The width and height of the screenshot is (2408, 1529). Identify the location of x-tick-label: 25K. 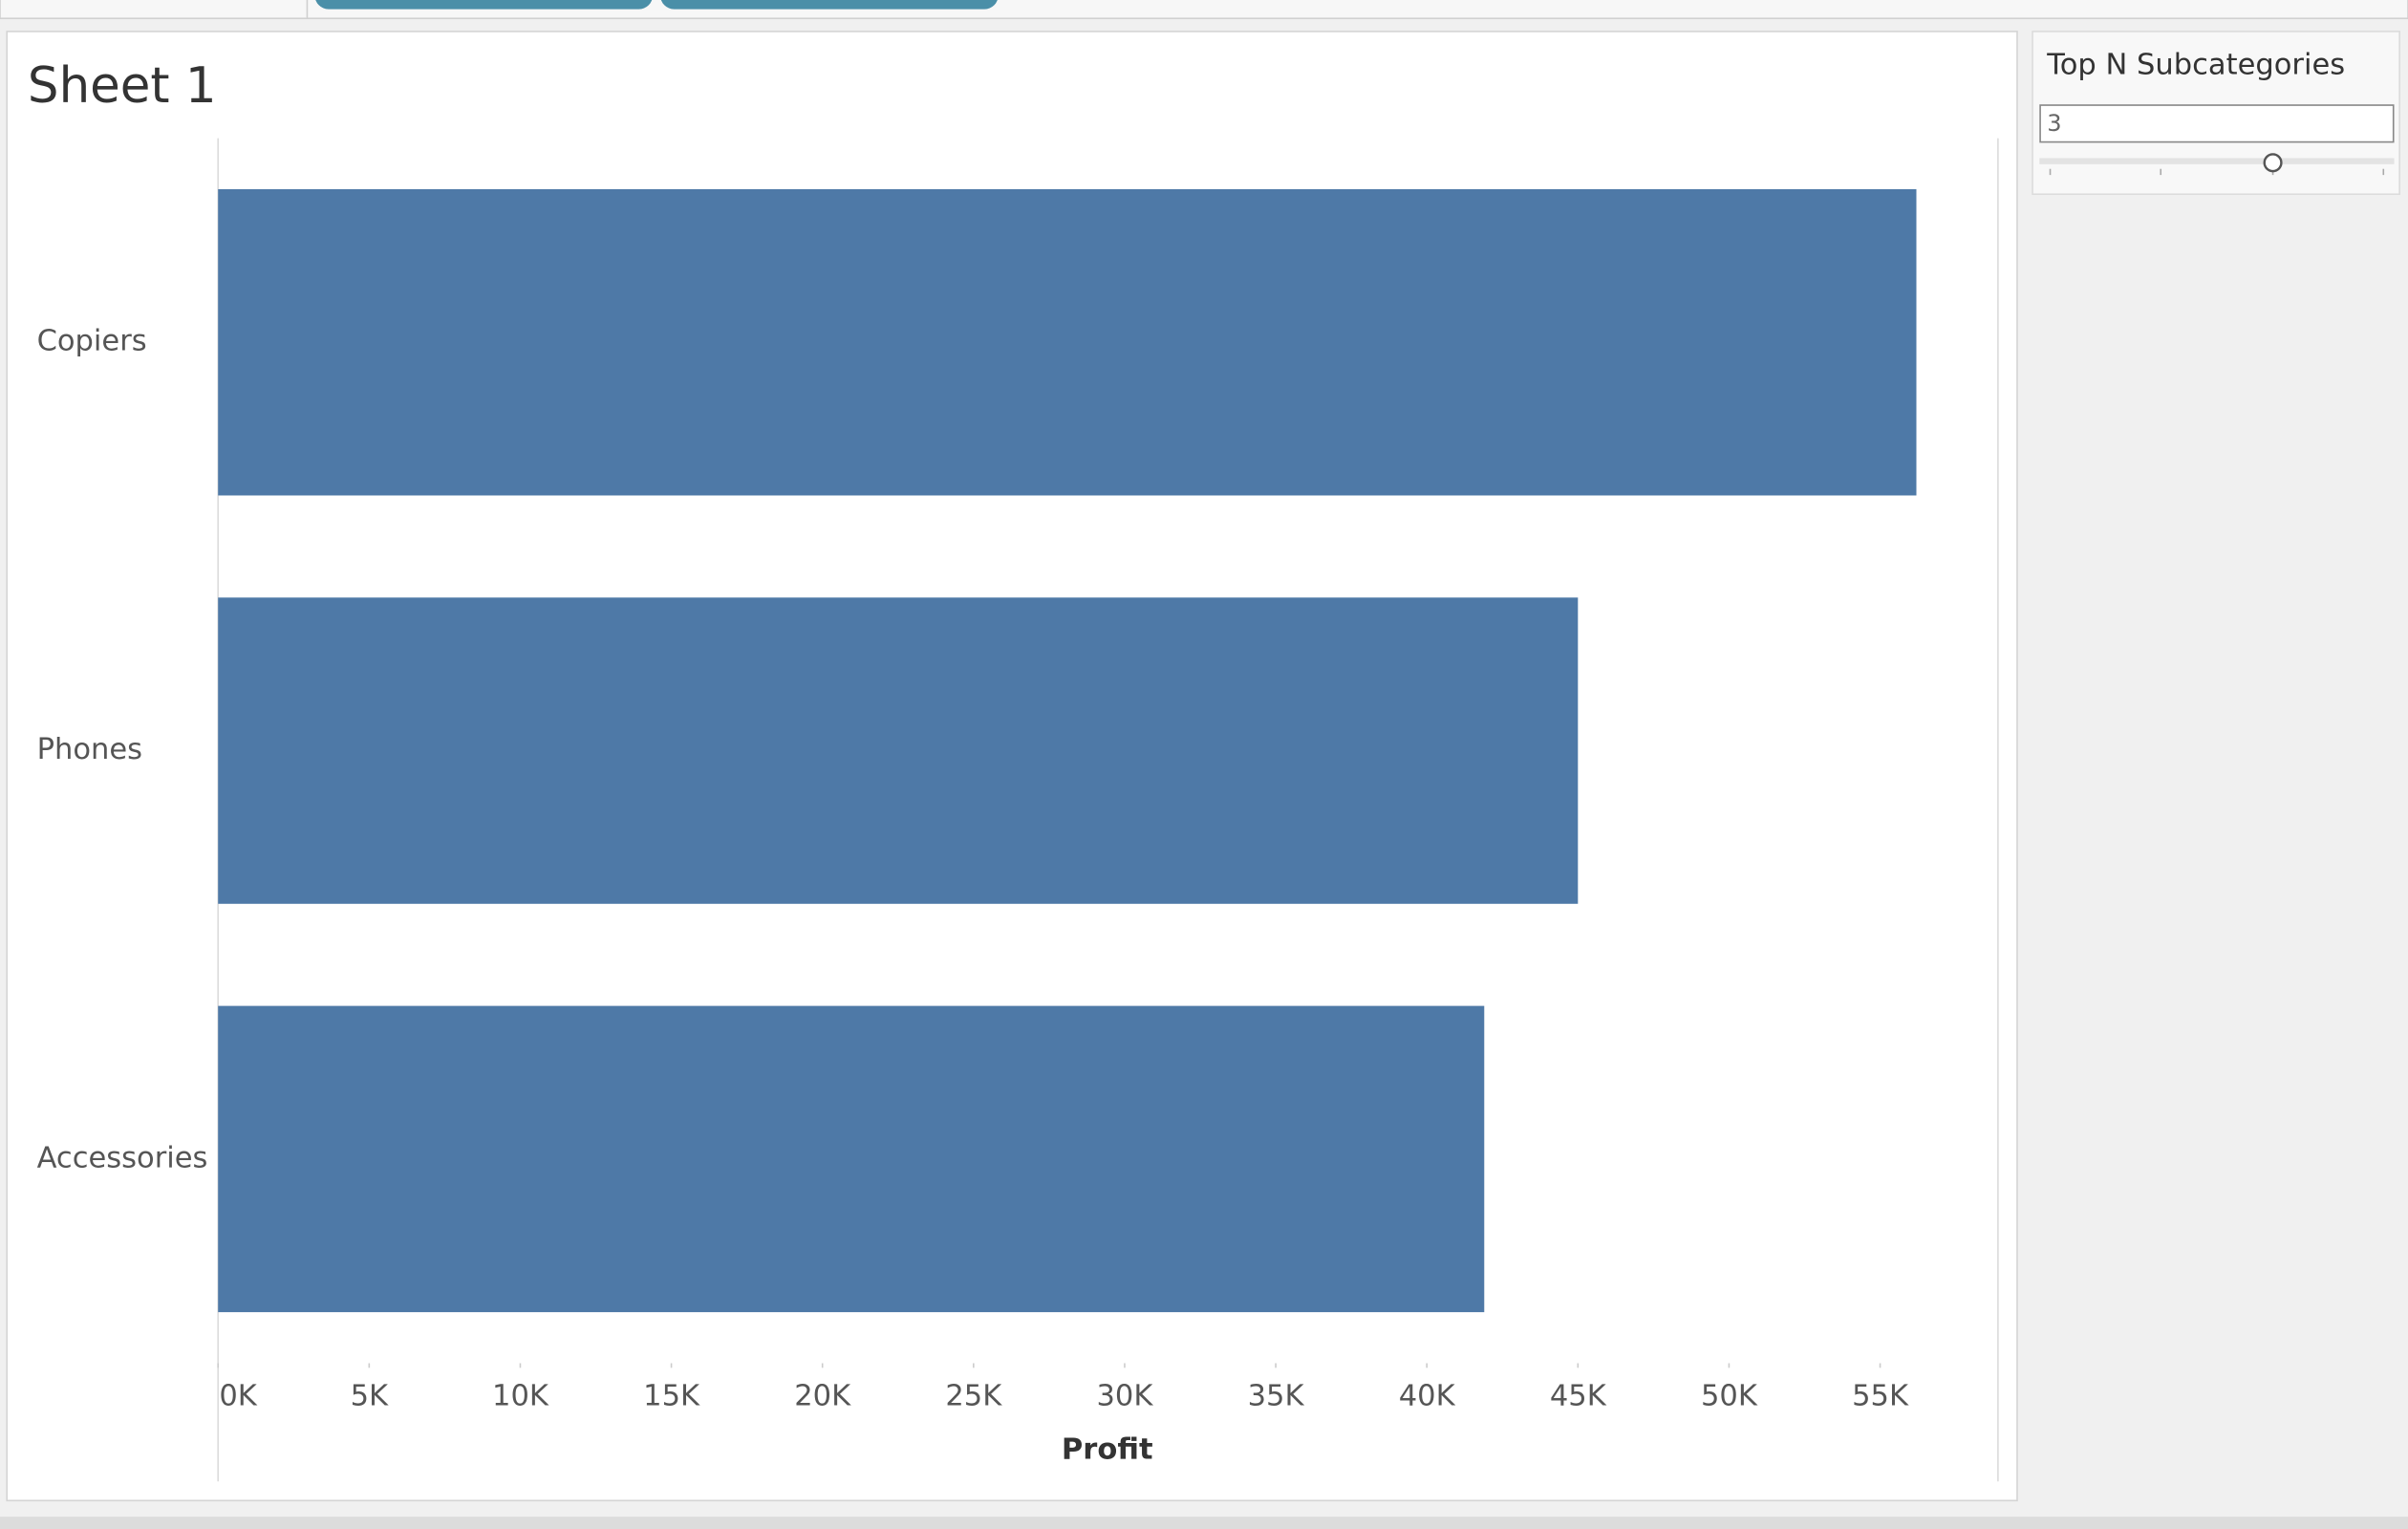
(974, 1395).